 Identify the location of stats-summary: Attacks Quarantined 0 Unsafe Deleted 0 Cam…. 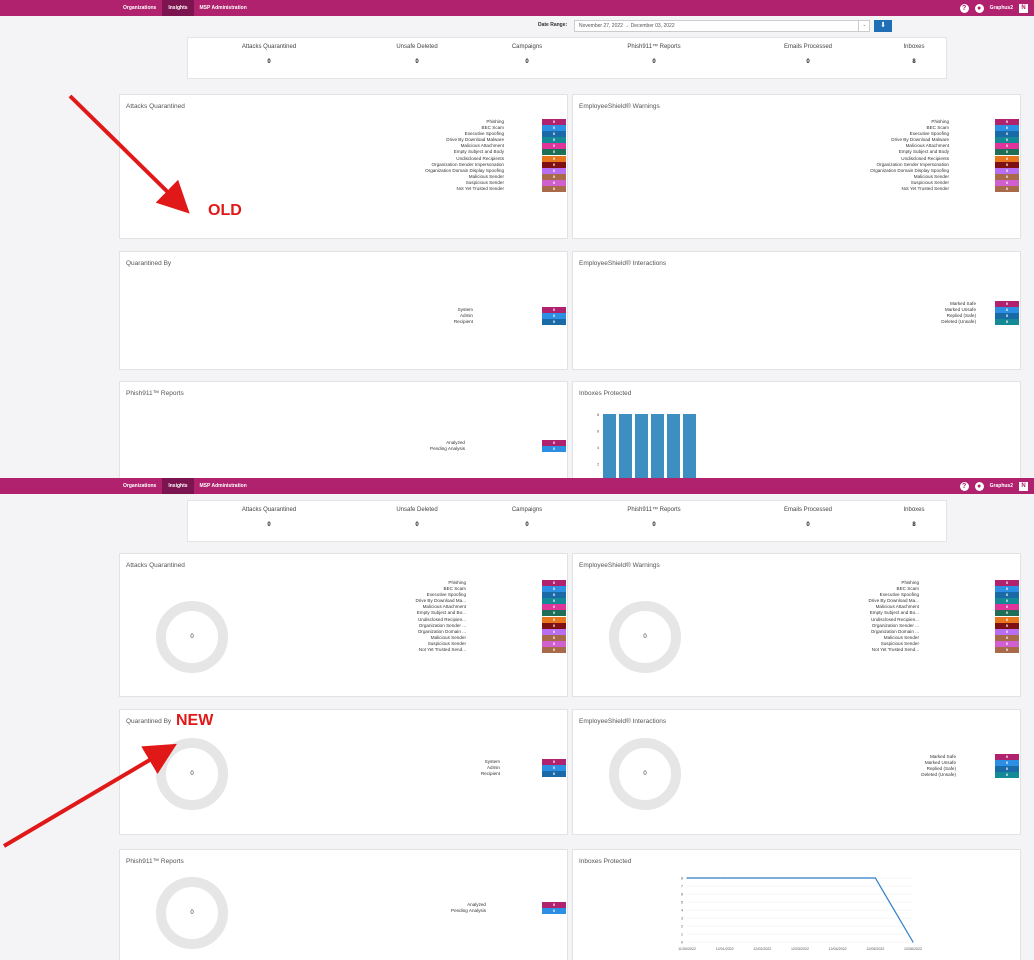
(567, 58).